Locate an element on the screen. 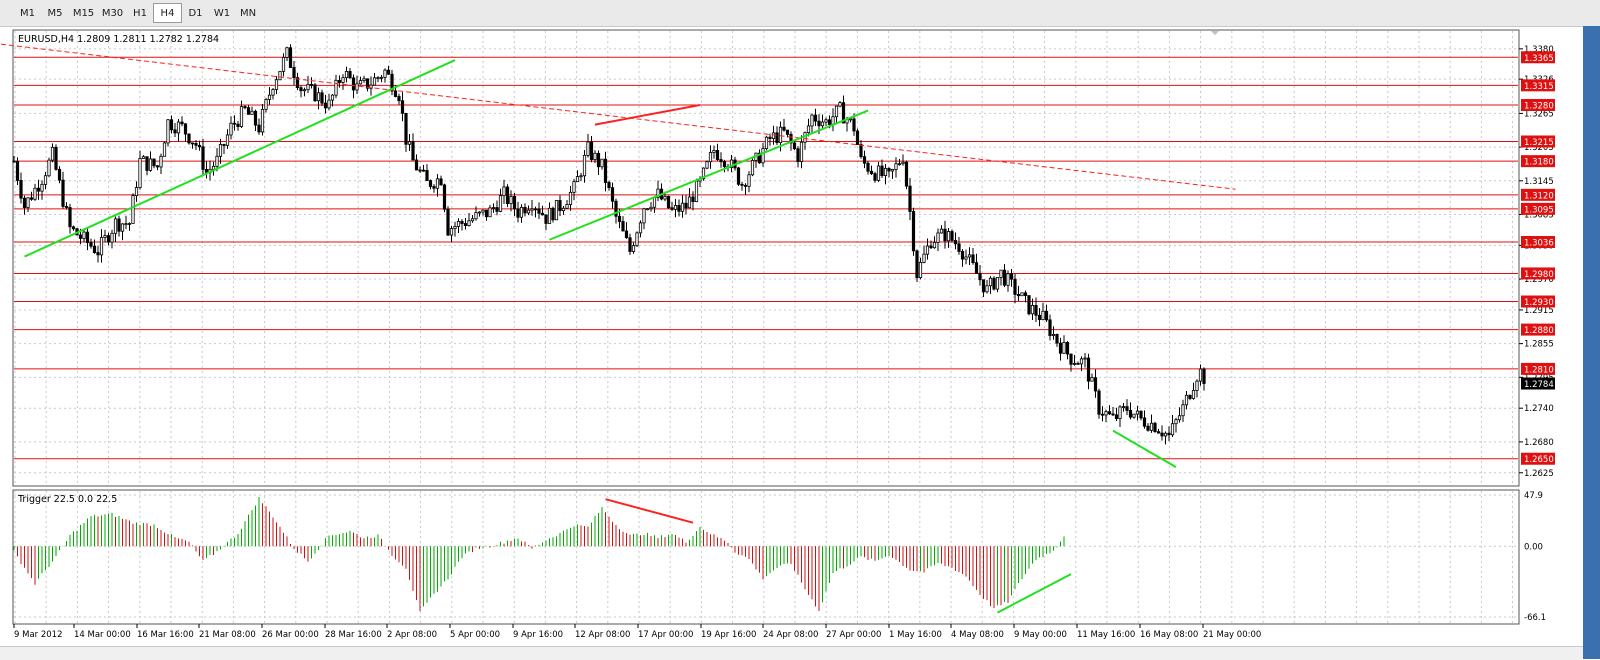 This screenshot has width=1600, height=660. timeframe-button-m15: M15 is located at coordinates (83, 13).